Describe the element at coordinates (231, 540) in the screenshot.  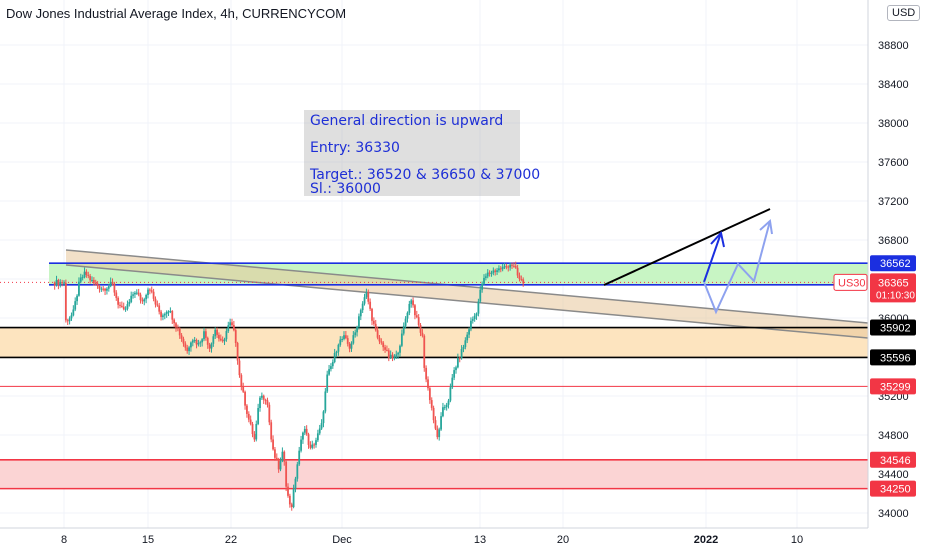
I see `x-tick-label: 22` at that location.